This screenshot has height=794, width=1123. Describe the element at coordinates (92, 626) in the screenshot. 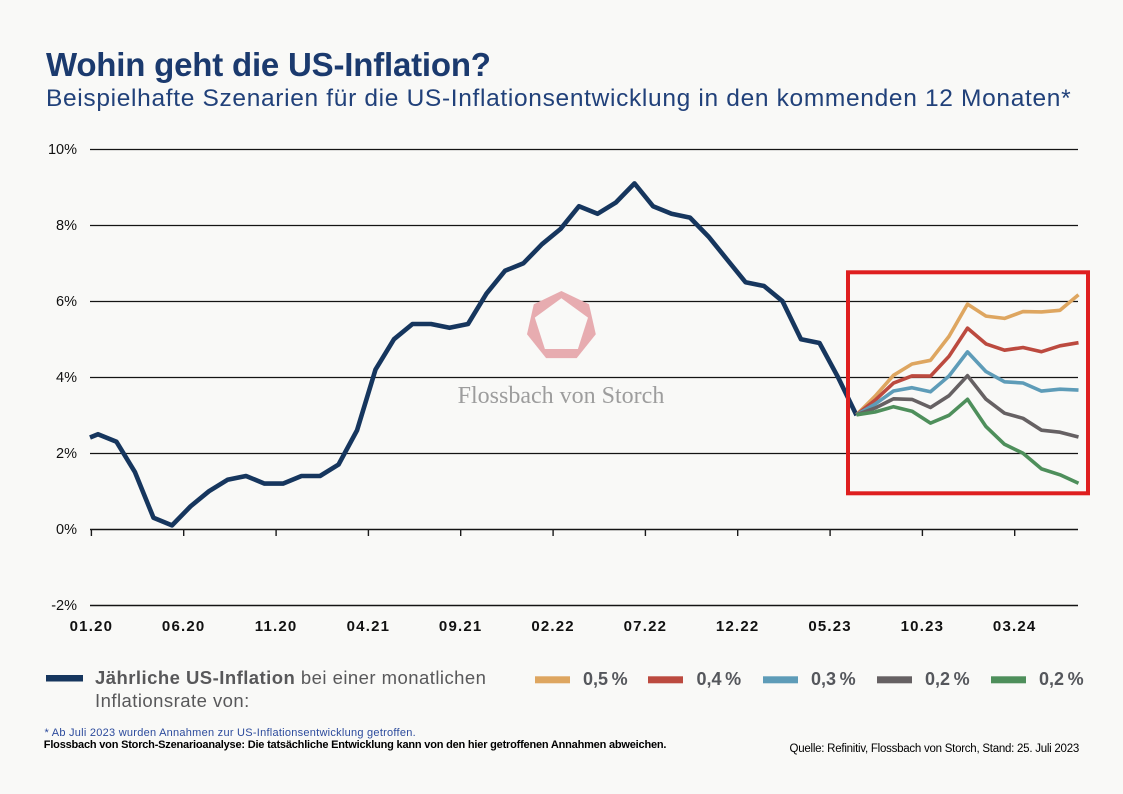

I see `svg-text: 01.20` at that location.